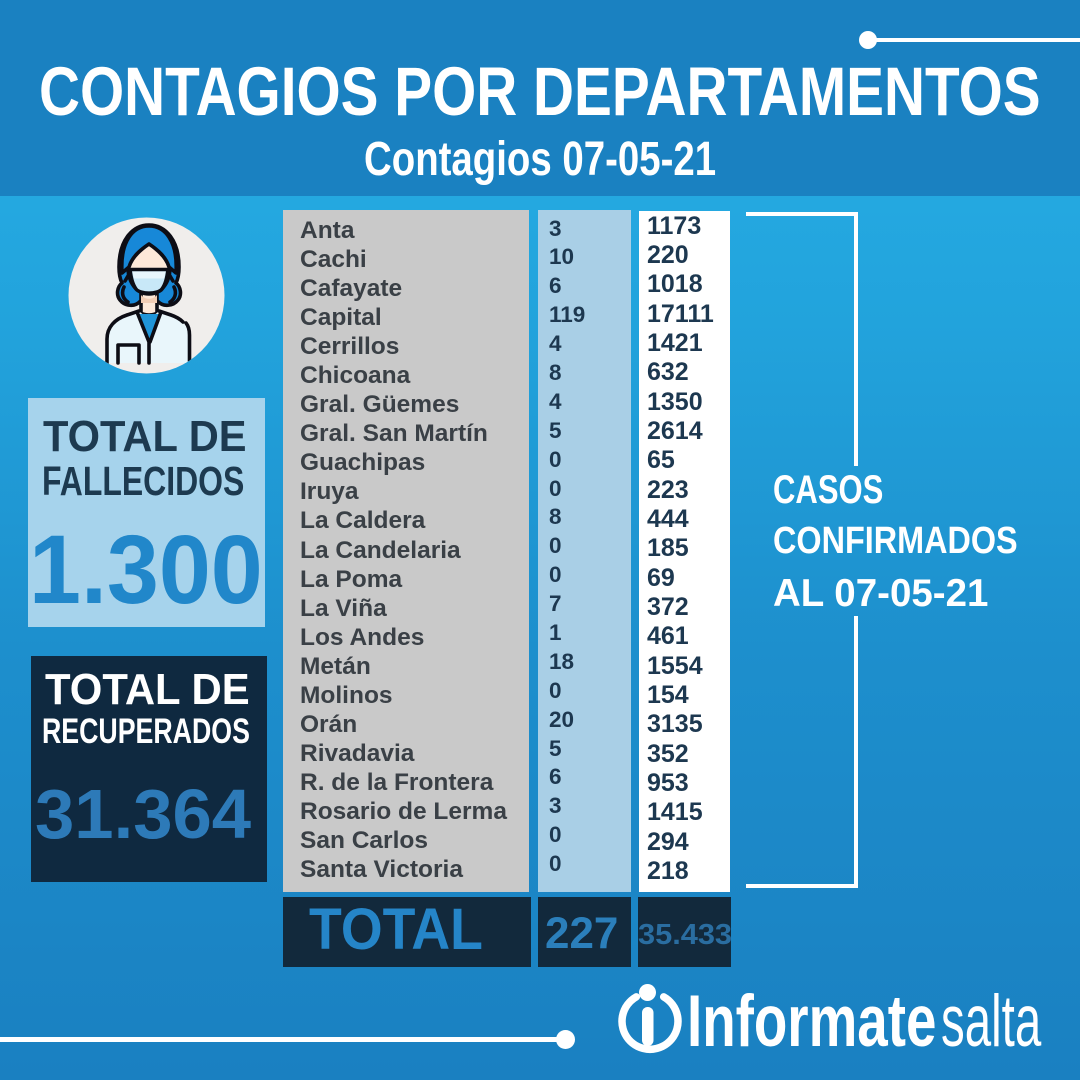 The image size is (1080, 1080). What do you see at coordinates (811, 1020) in the screenshot?
I see `svg-text: Informate` at bounding box center [811, 1020].